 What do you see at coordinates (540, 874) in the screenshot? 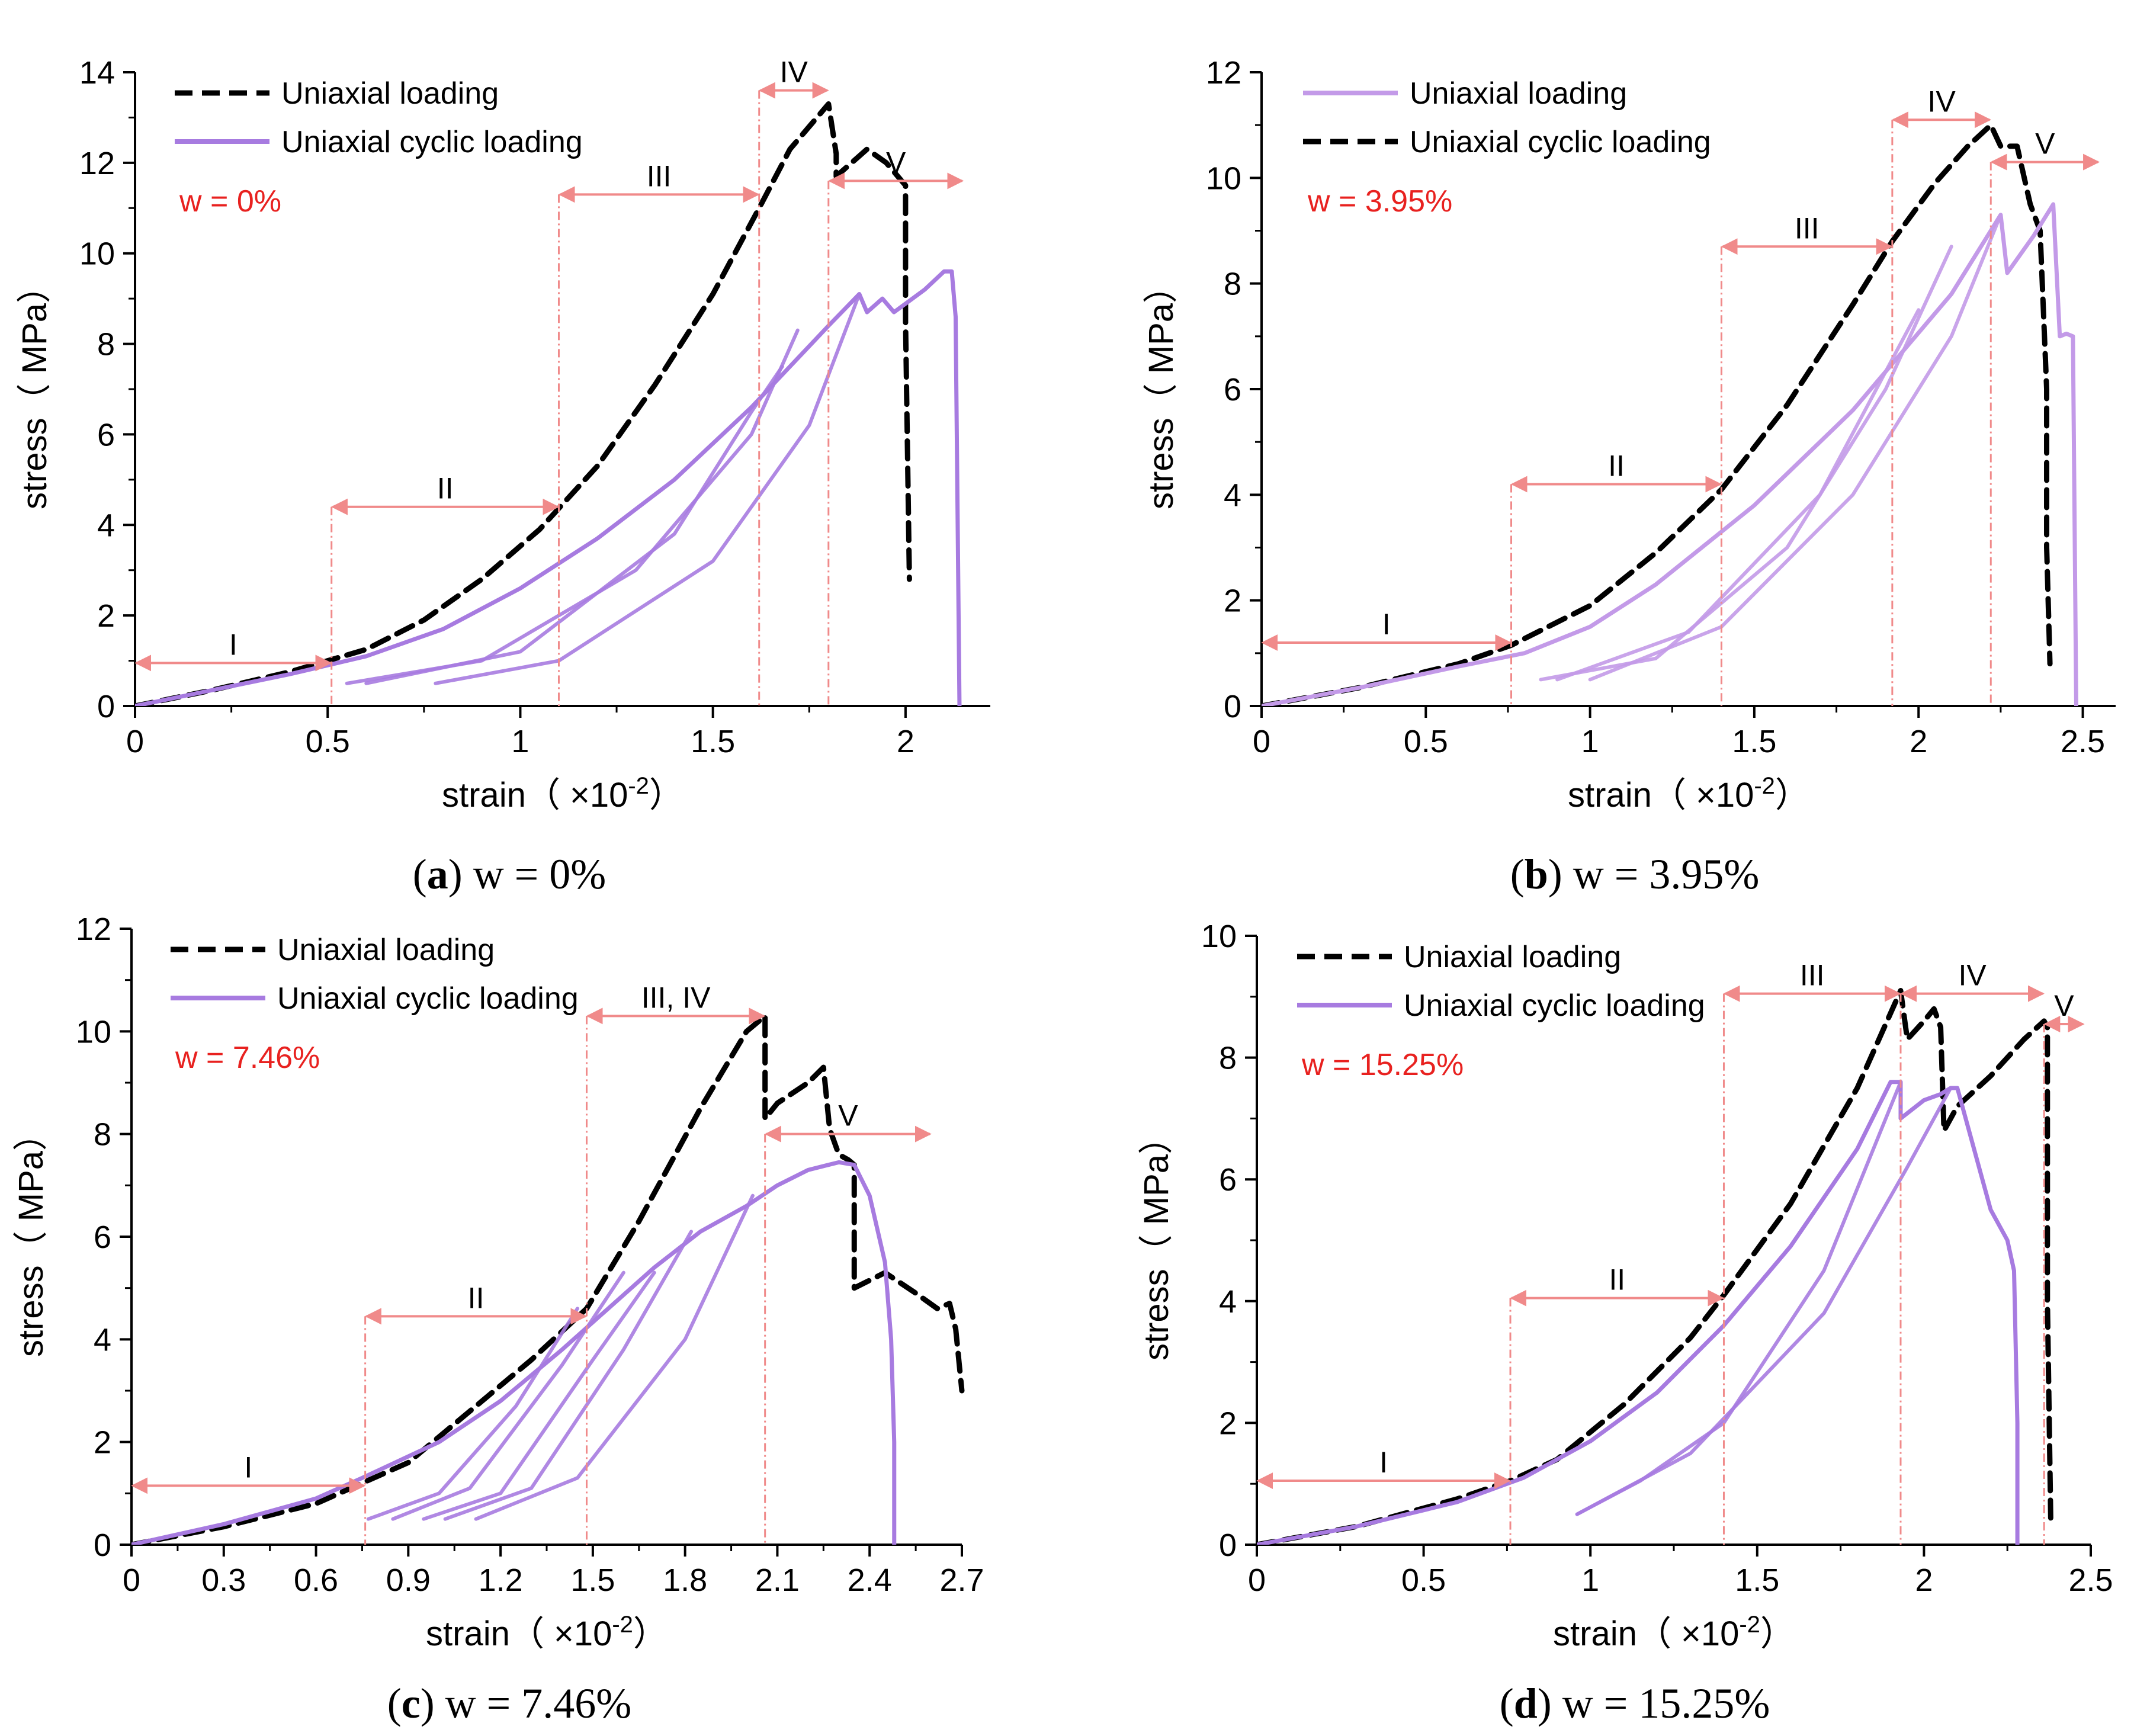
I see `caption-text: w = 0%` at bounding box center [540, 874].